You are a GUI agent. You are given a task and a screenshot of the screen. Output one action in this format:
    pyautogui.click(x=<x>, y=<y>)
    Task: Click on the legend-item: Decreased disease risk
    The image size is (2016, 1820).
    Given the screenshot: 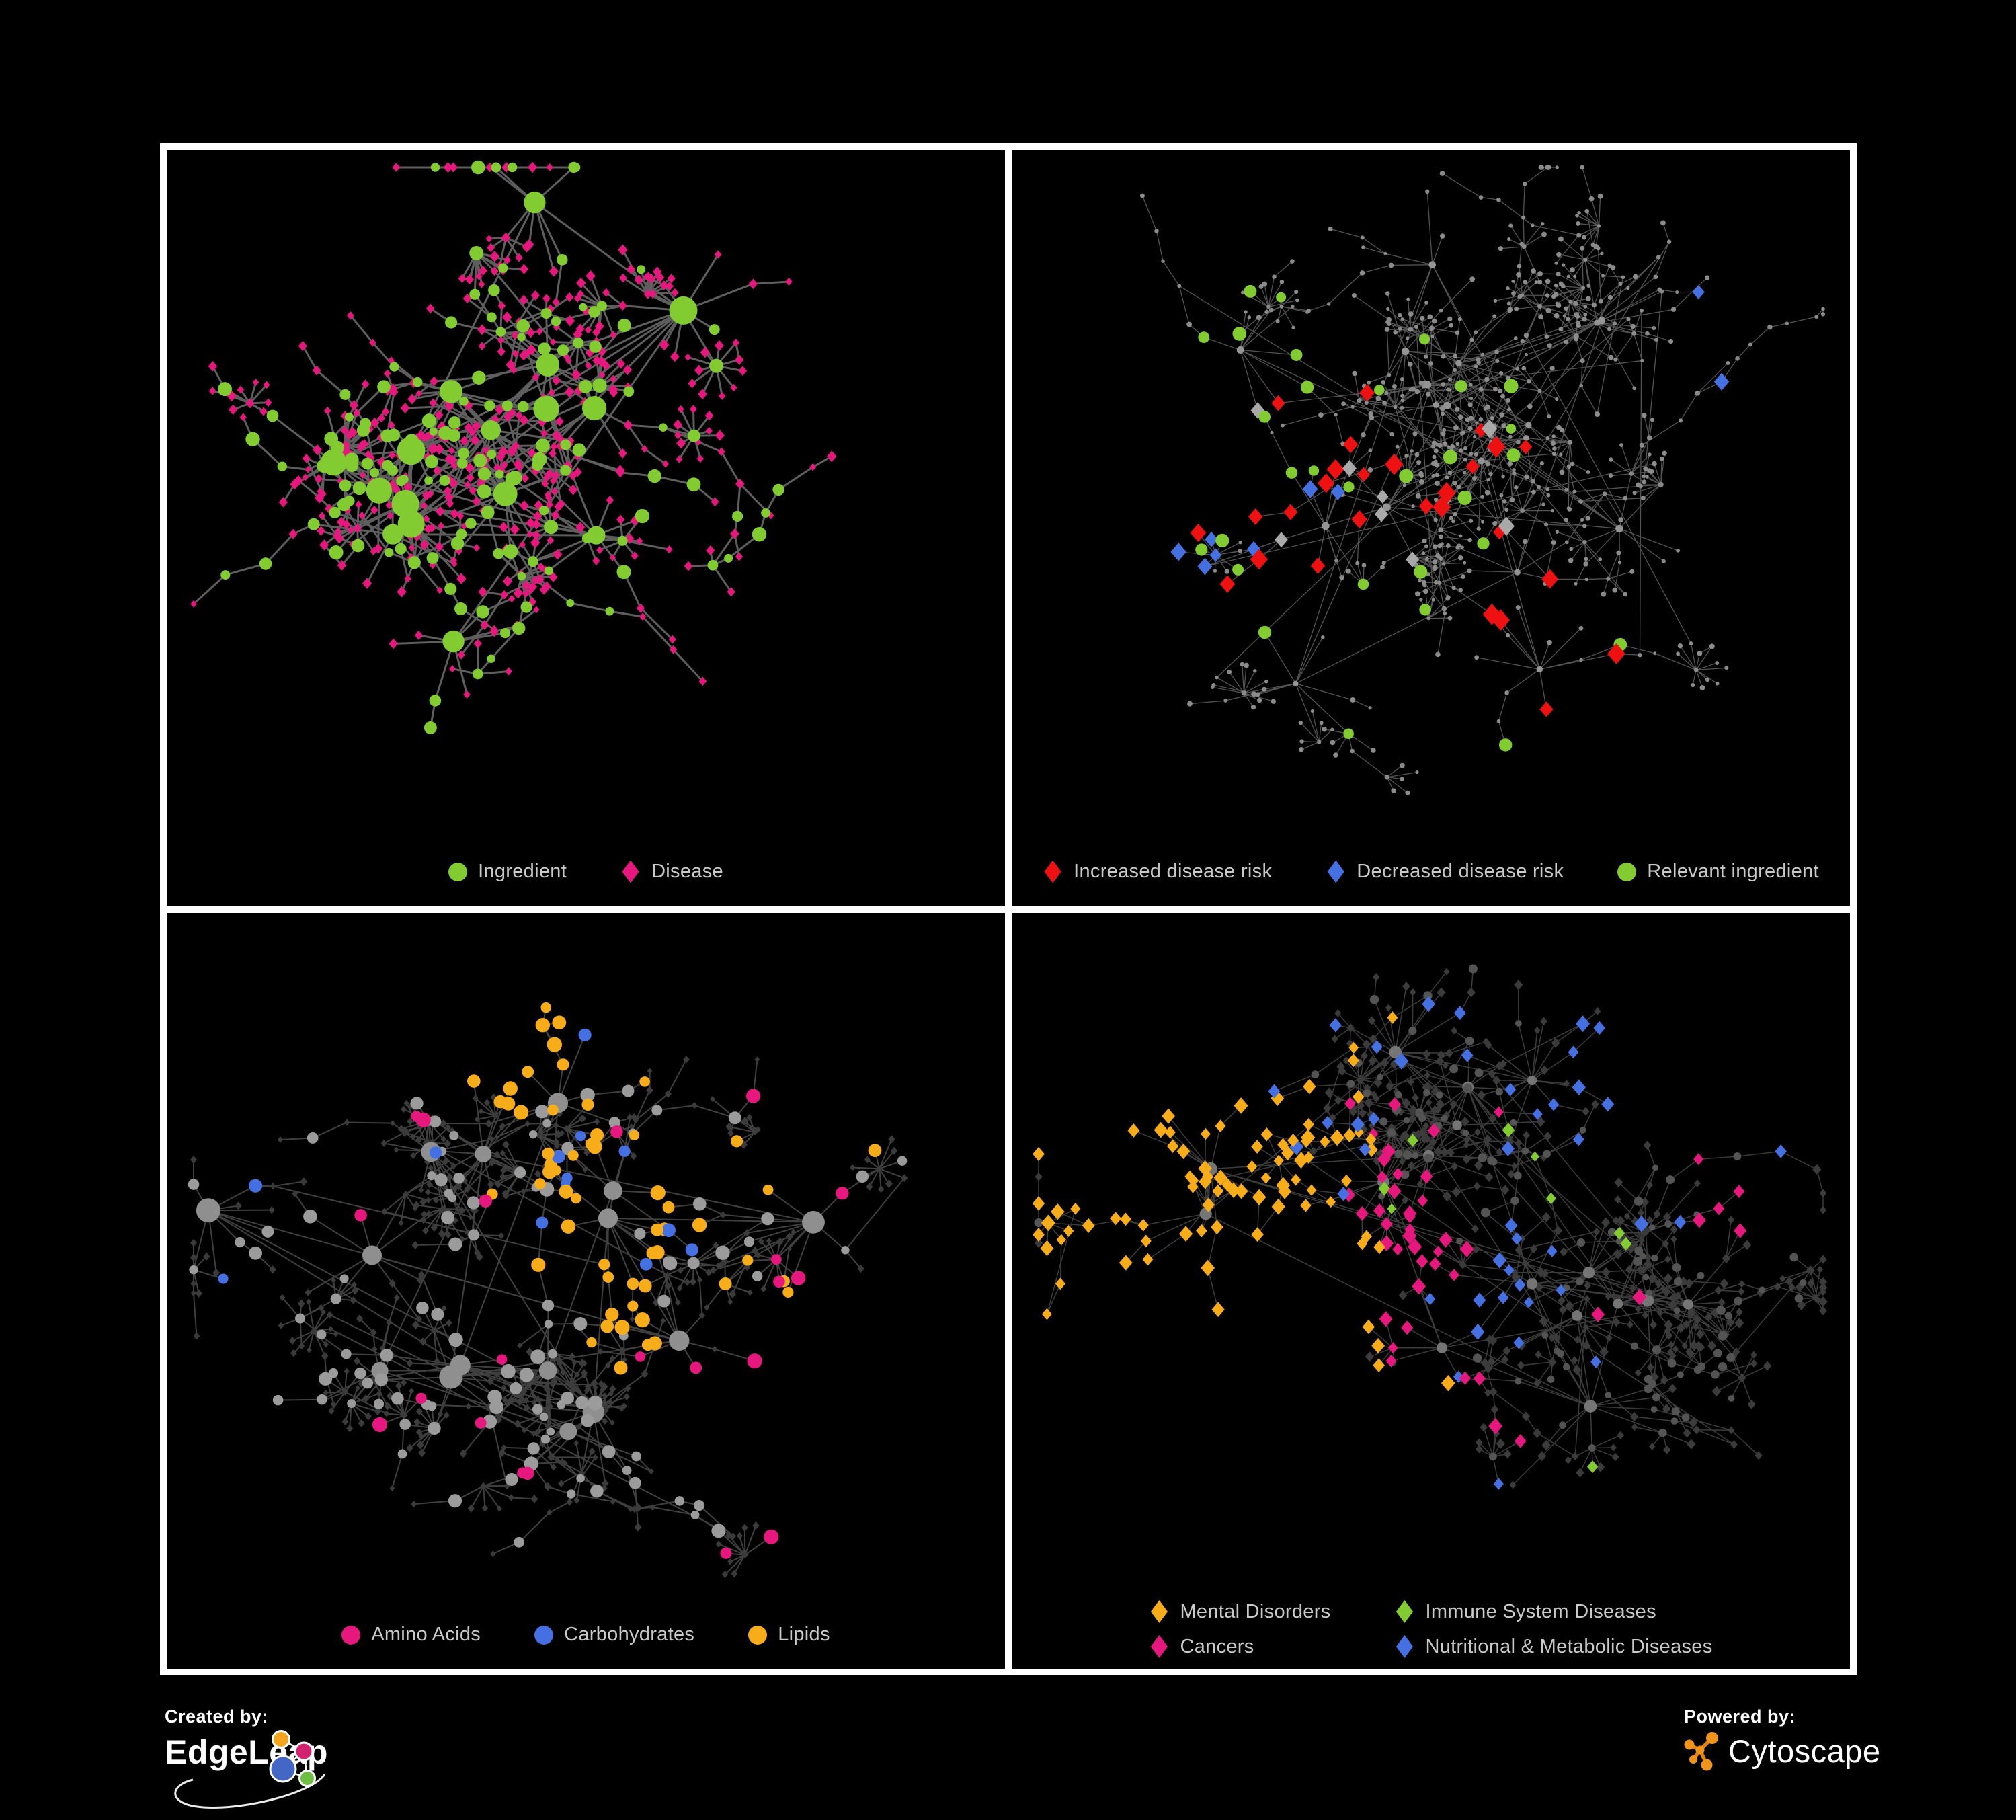 What is the action you would take?
    pyautogui.click(x=1445, y=871)
    